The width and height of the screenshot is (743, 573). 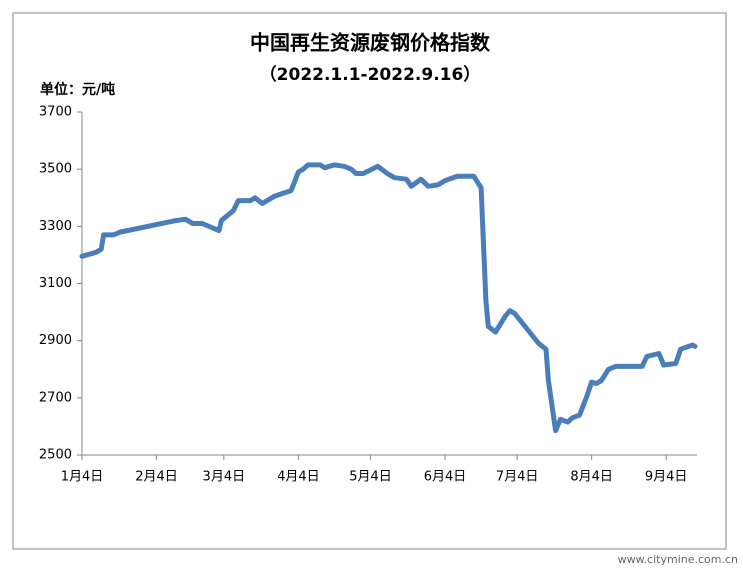 I want to click on x-tick-label: 2月4日, so click(x=156, y=477).